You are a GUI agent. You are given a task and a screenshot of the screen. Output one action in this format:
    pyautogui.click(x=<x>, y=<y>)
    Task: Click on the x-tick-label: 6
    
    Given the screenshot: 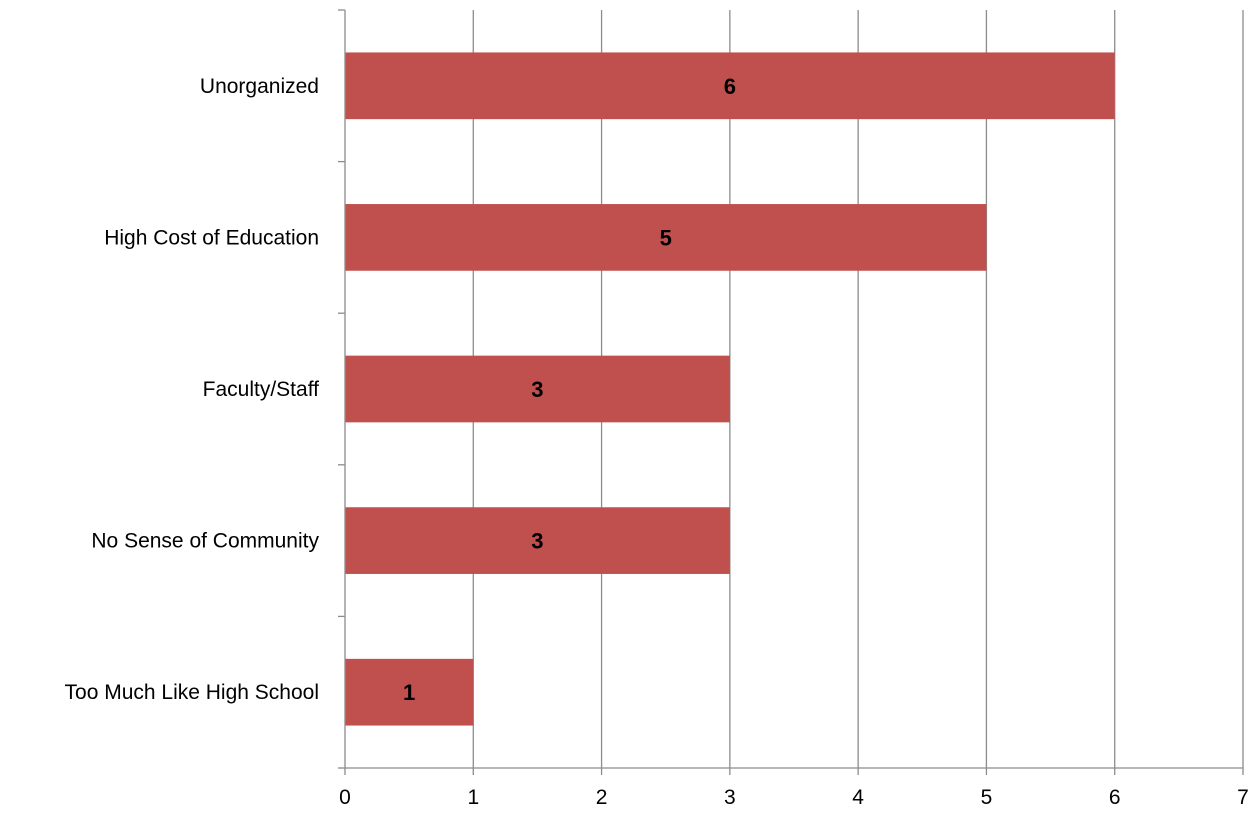 What is the action you would take?
    pyautogui.click(x=1115, y=797)
    